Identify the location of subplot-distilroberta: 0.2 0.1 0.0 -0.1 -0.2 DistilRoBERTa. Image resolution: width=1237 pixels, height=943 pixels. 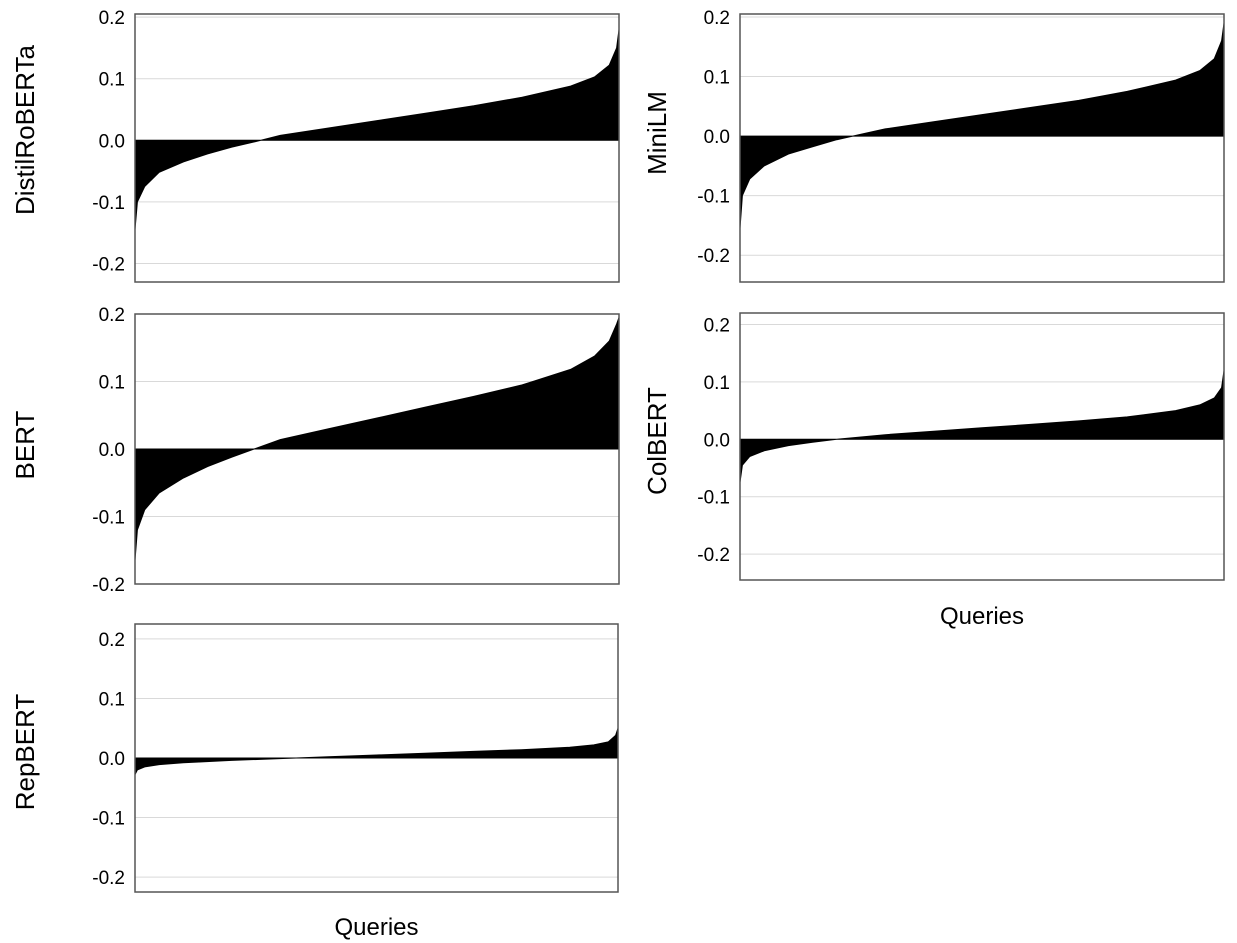
(315, 145).